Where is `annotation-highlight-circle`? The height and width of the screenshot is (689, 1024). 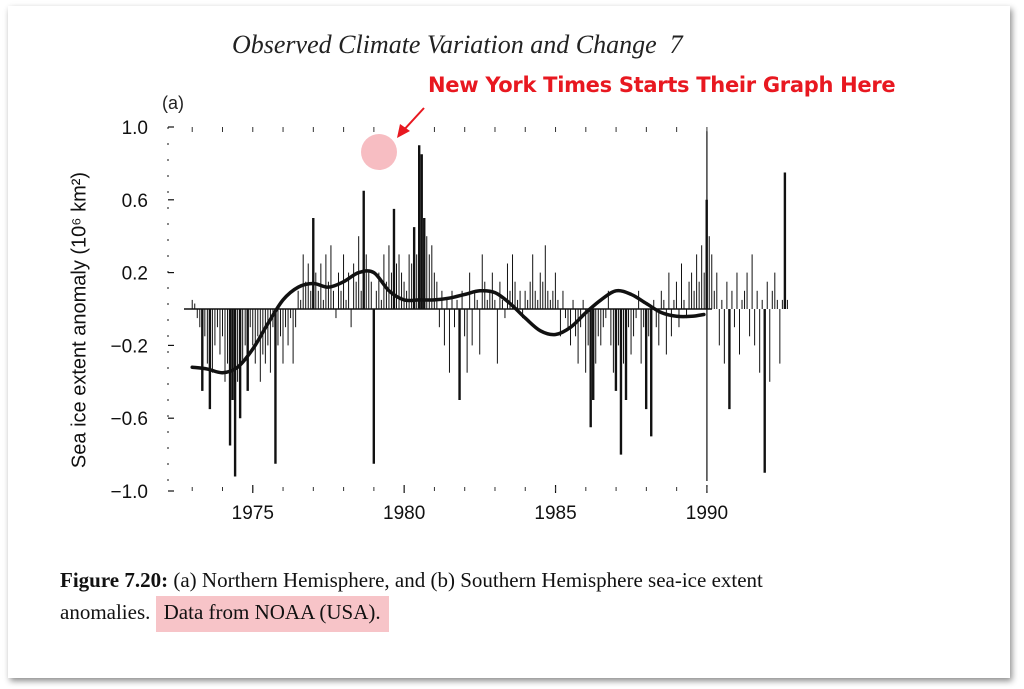
annotation-highlight-circle is located at coordinates (379, 152).